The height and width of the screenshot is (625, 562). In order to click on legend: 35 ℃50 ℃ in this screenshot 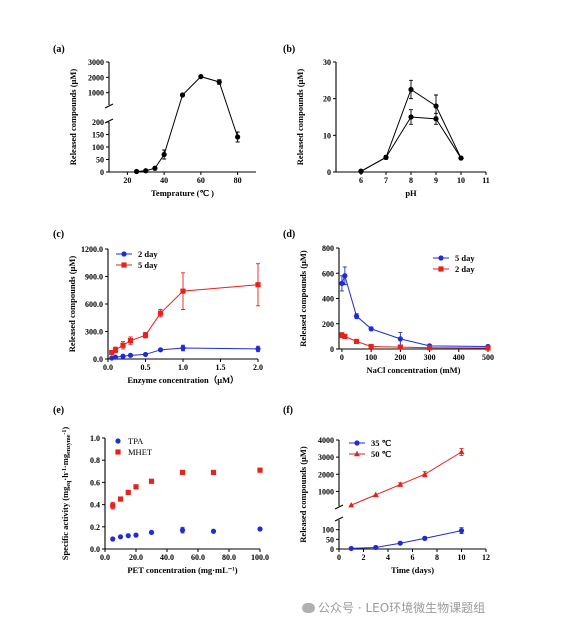, I will do `click(370, 448)`.